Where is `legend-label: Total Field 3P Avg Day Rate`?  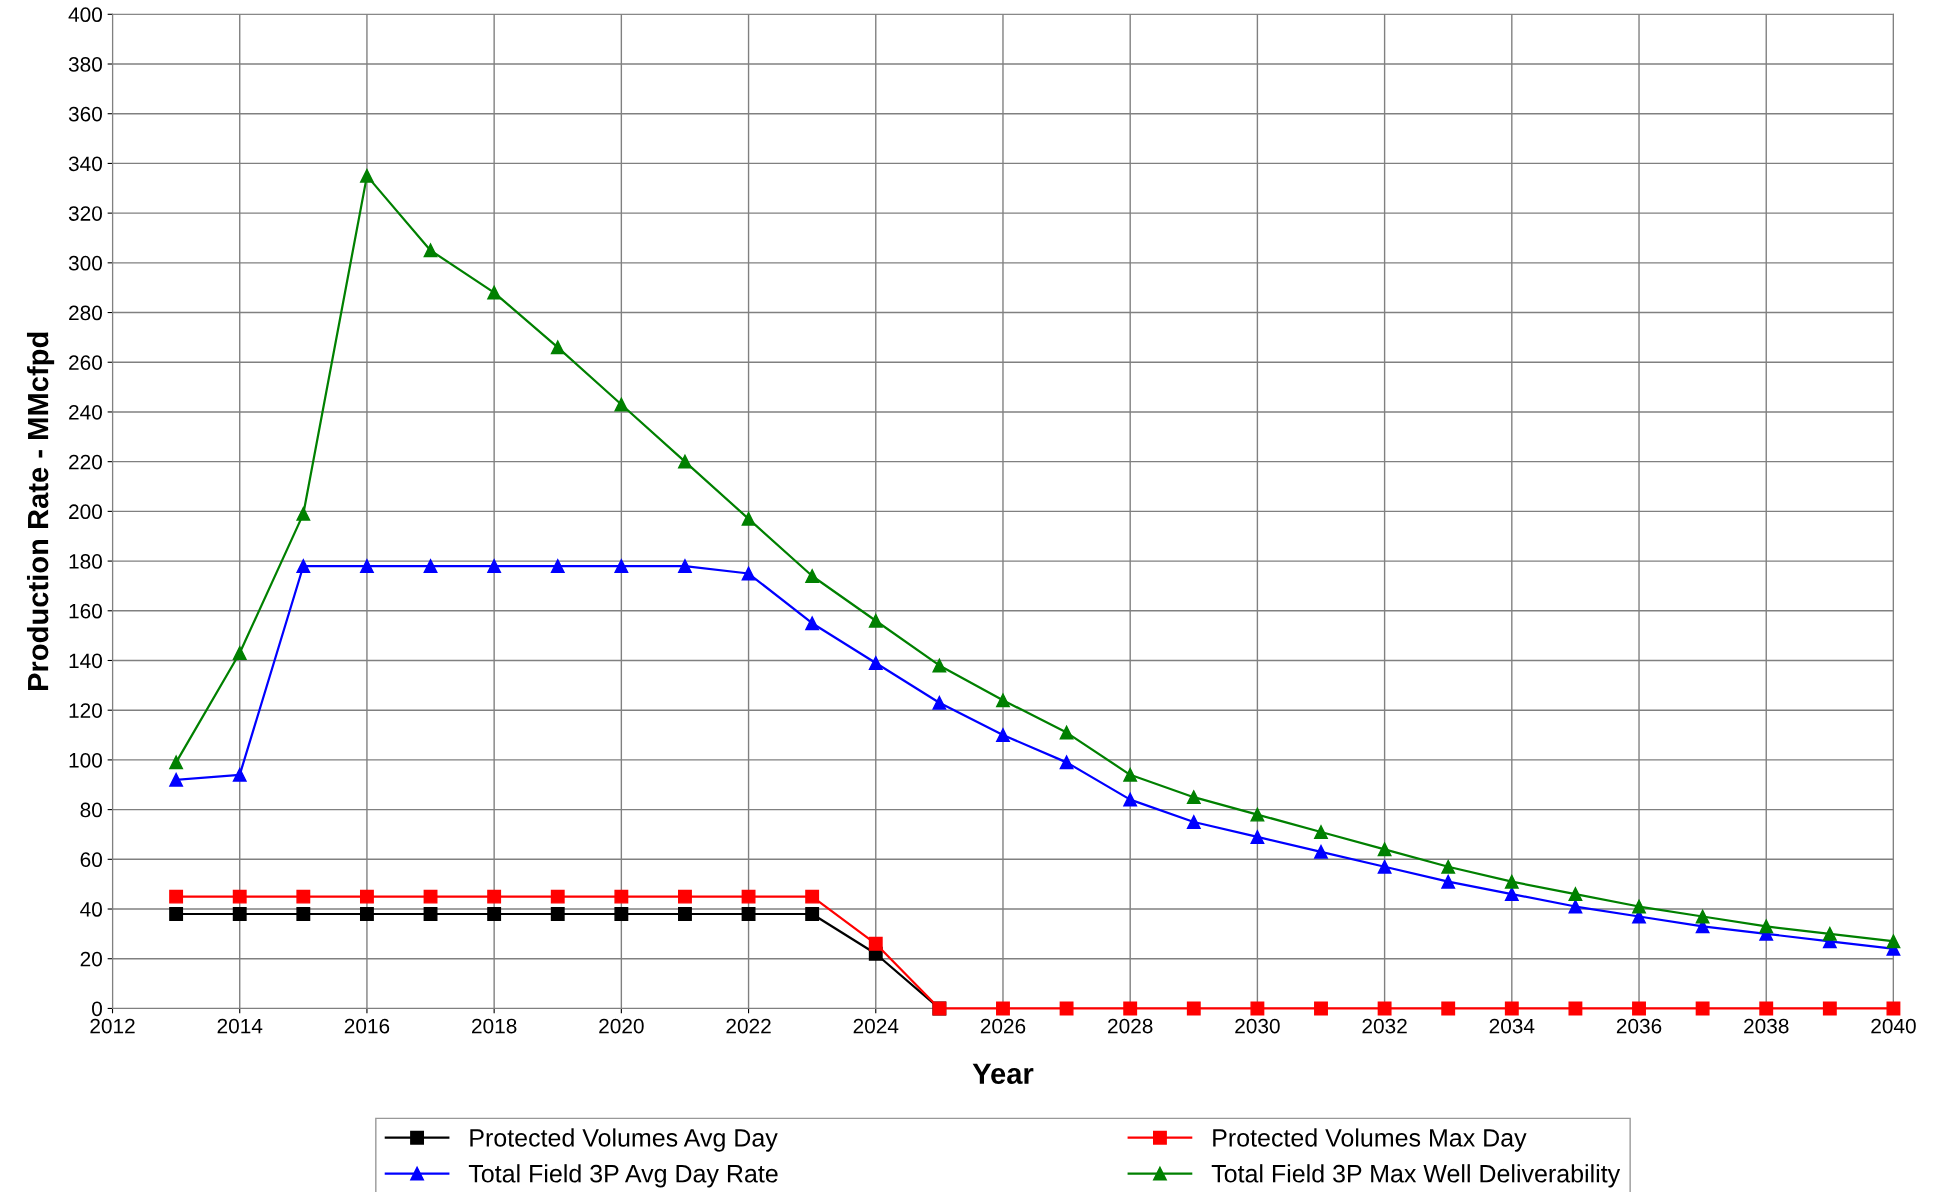
legend-label: Total Field 3P Avg Day Rate is located at coordinates (623, 1176).